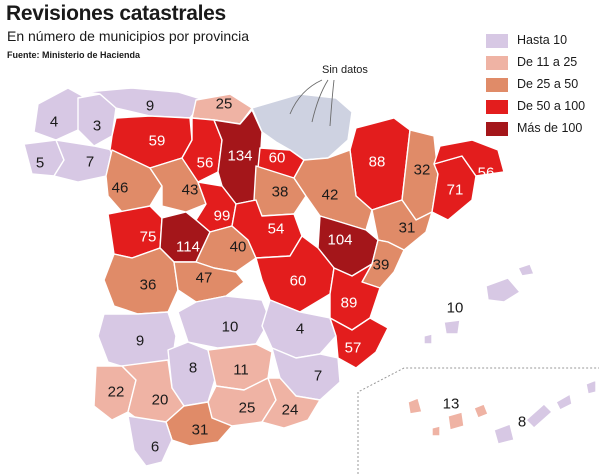  I want to click on map-title: Revisiones catastrales, so click(116, 13).